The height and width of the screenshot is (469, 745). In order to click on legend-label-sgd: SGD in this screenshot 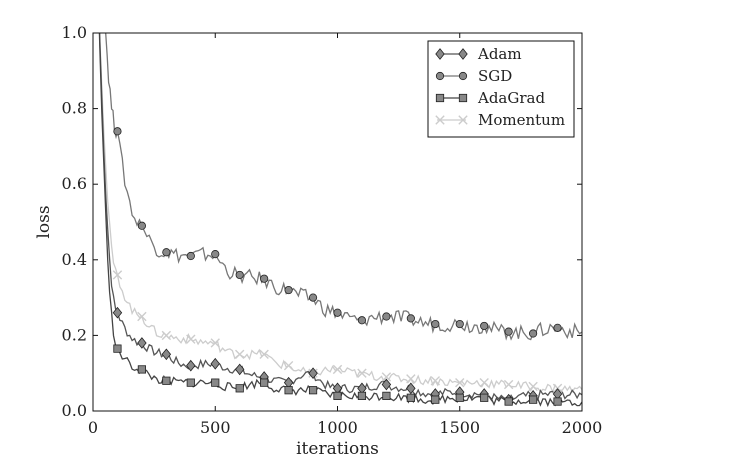, I will do `click(495, 76)`.